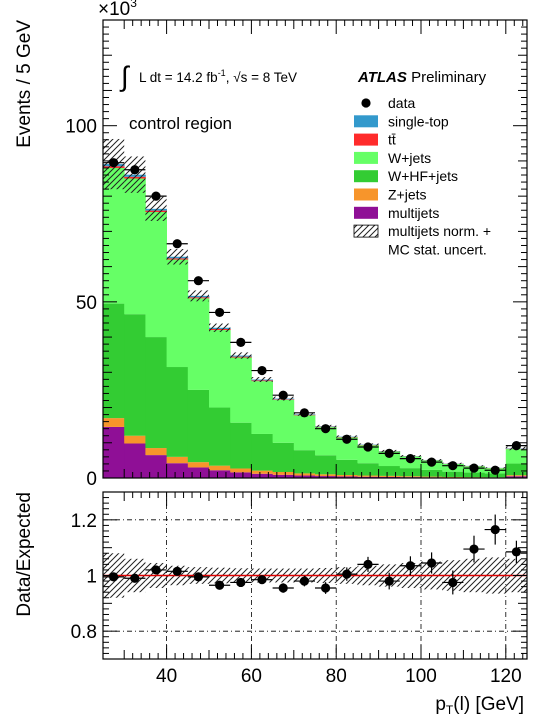 The image size is (534, 719). What do you see at coordinates (117, 10) in the screenshot?
I see `y-multiplier: ×103` at bounding box center [117, 10].